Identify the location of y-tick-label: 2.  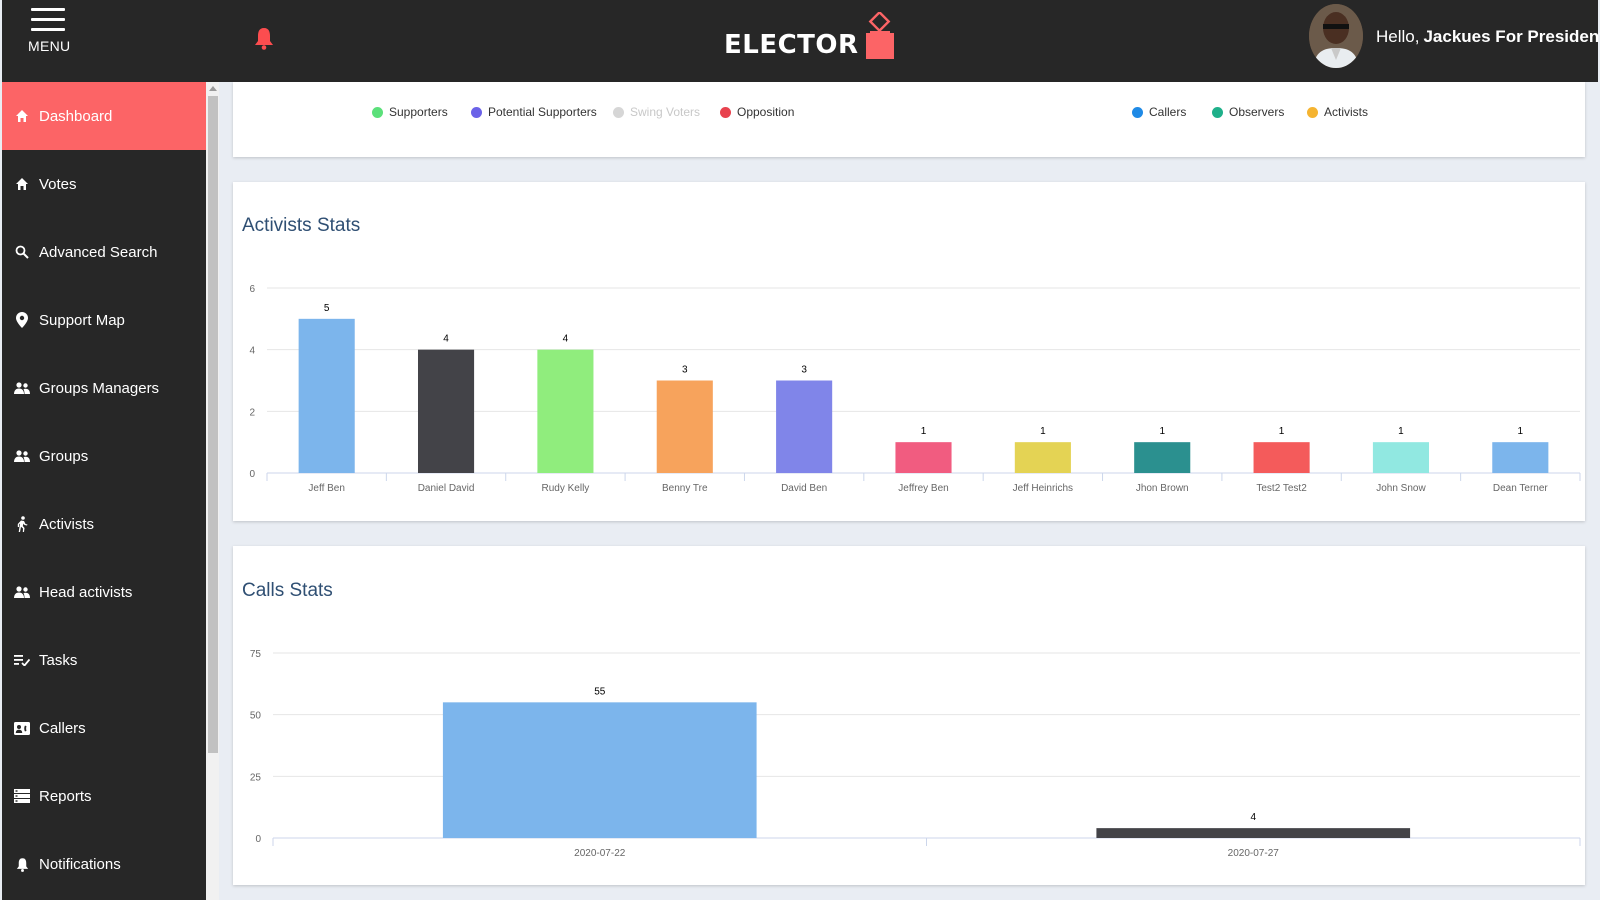
(252, 412).